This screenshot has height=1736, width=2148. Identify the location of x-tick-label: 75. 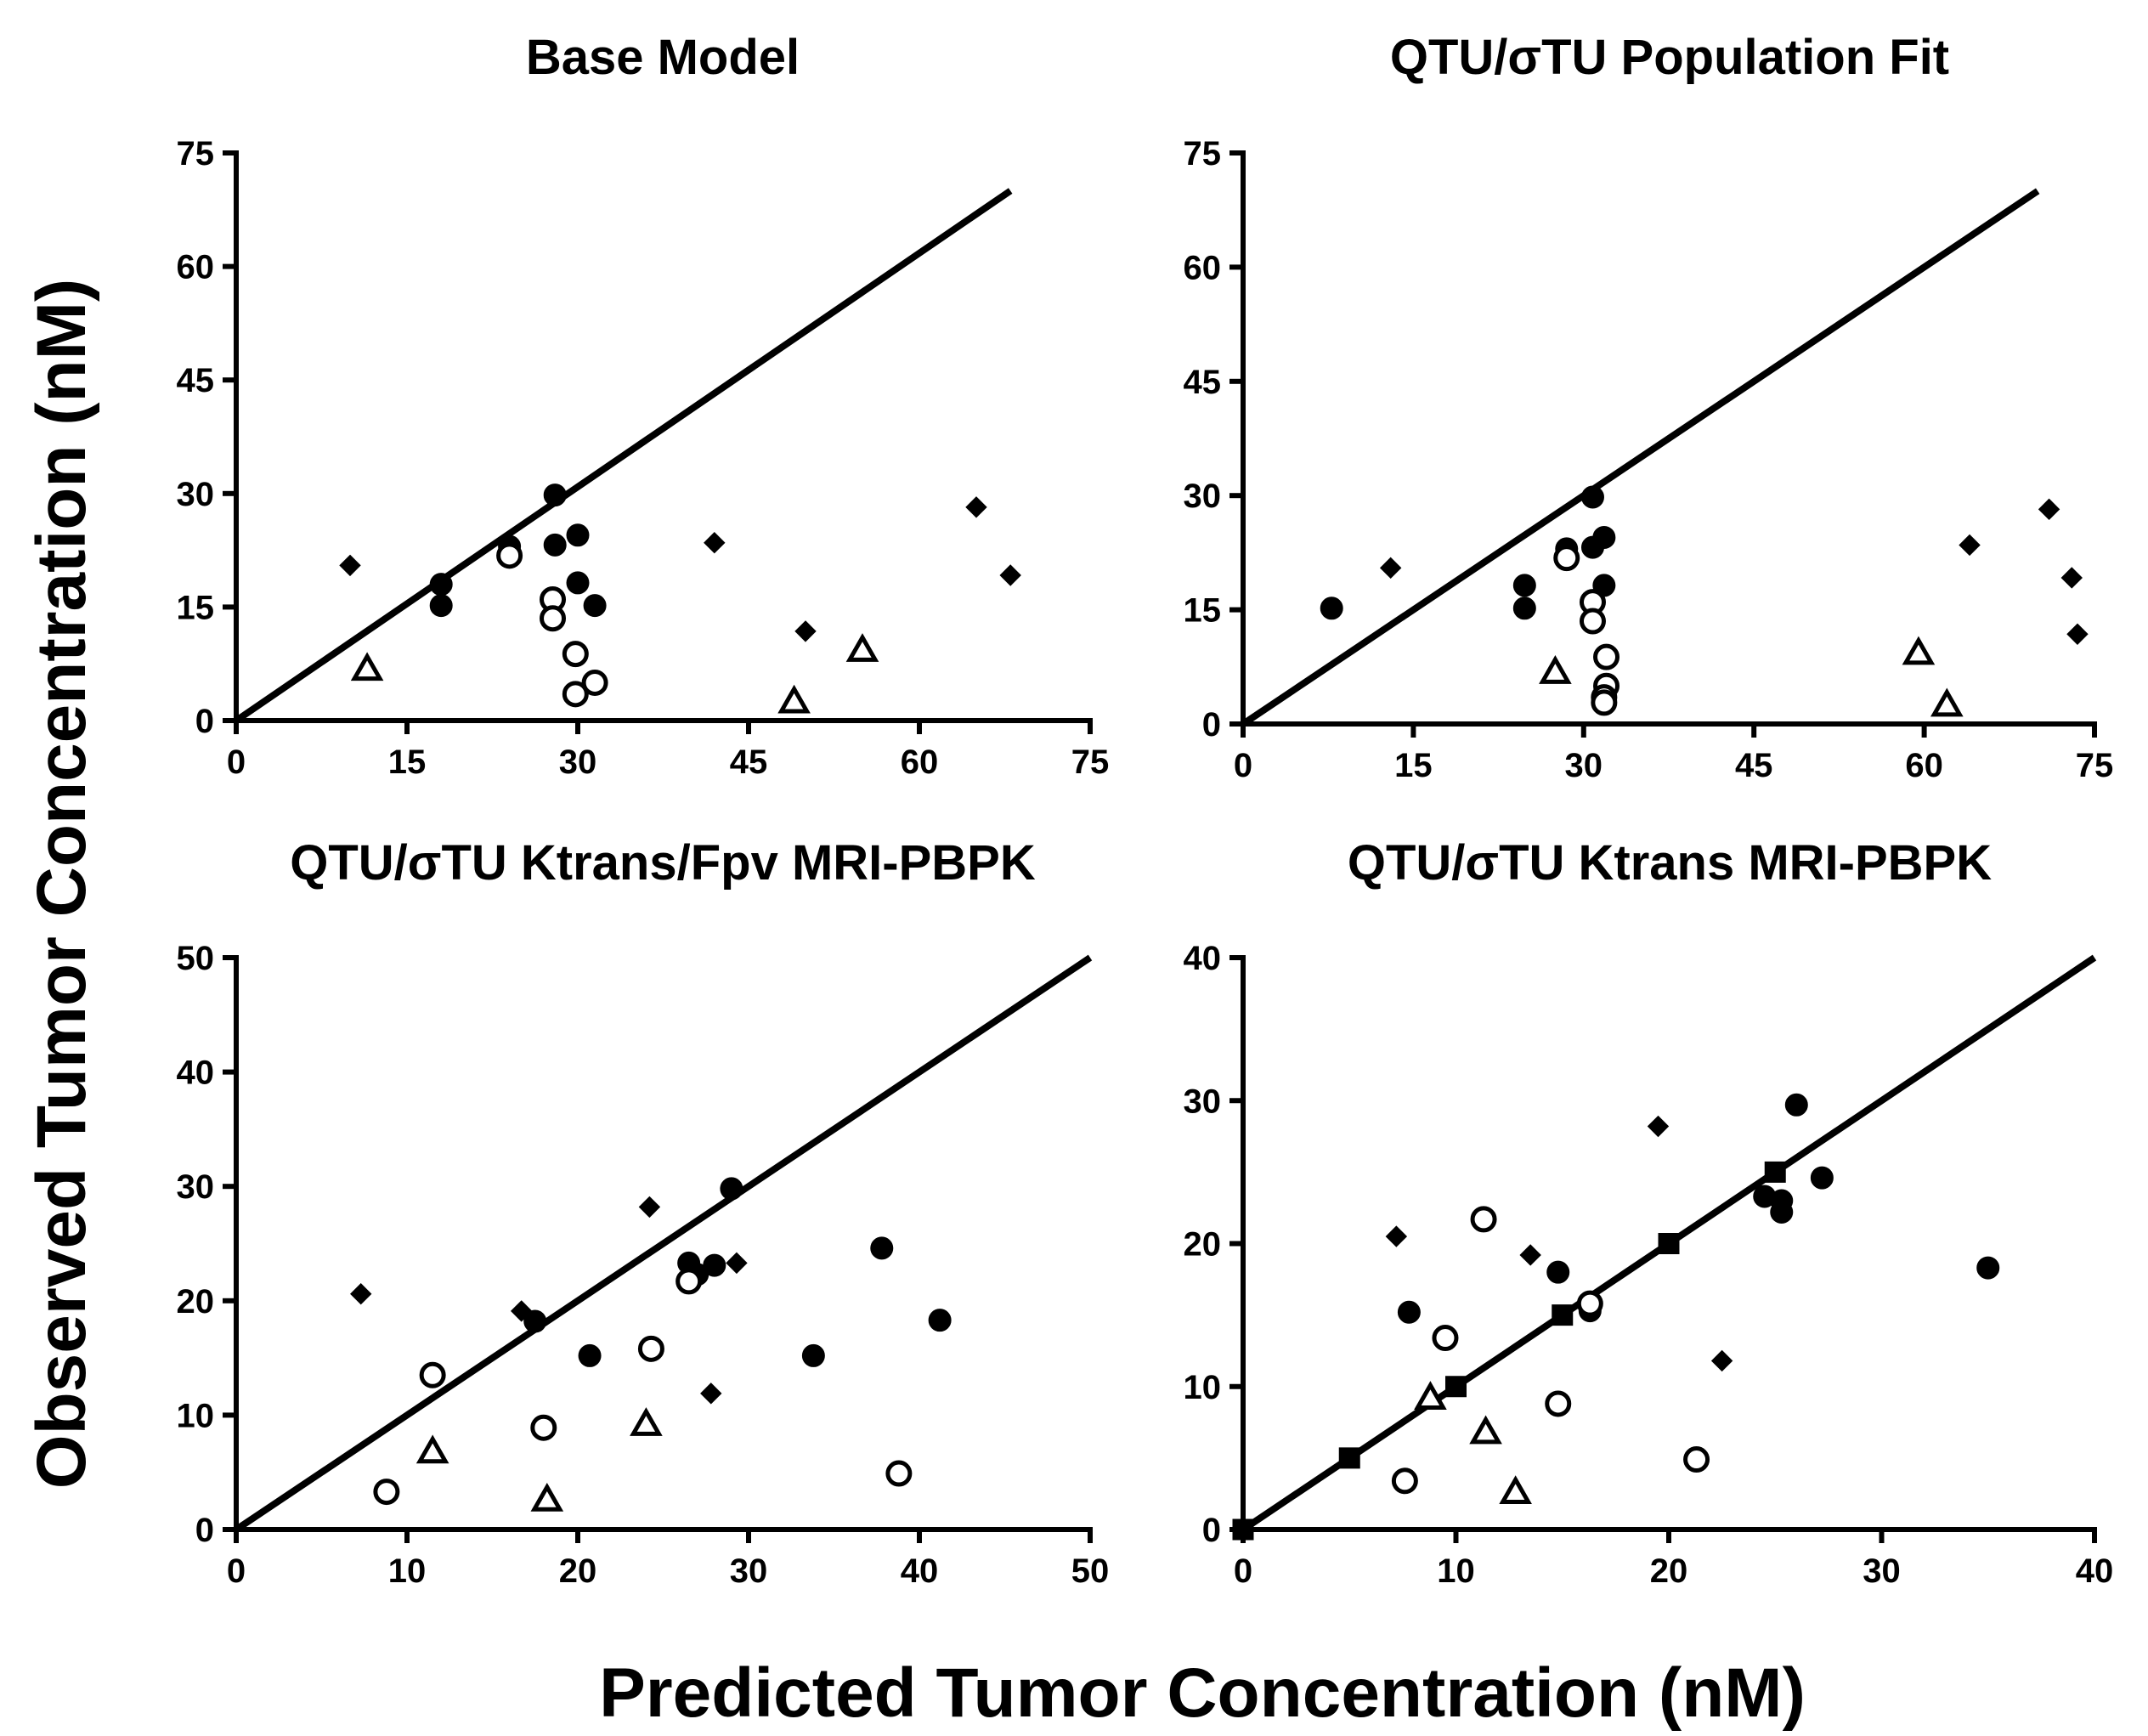
(2095, 766).